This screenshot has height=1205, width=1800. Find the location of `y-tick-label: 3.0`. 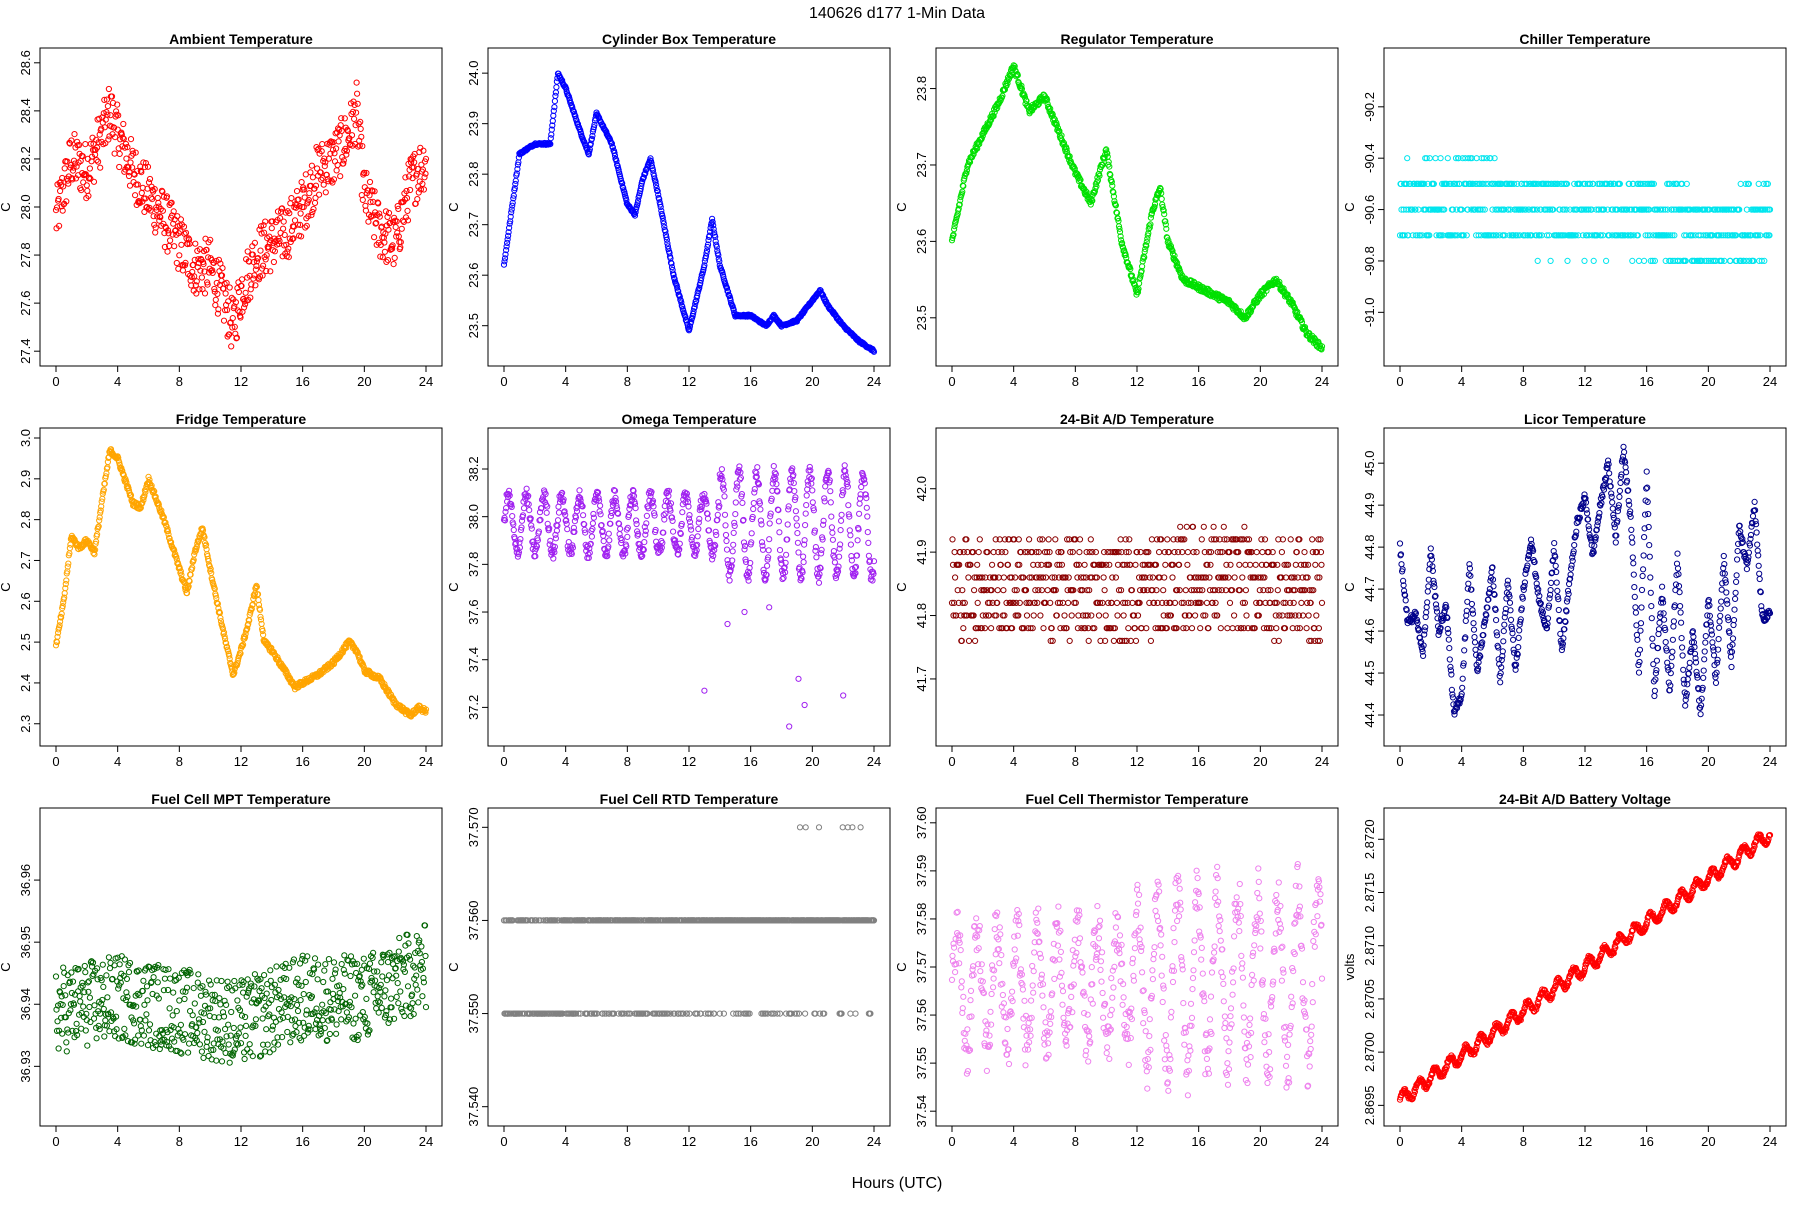

y-tick-label: 3.0 is located at coordinates (25, 438).